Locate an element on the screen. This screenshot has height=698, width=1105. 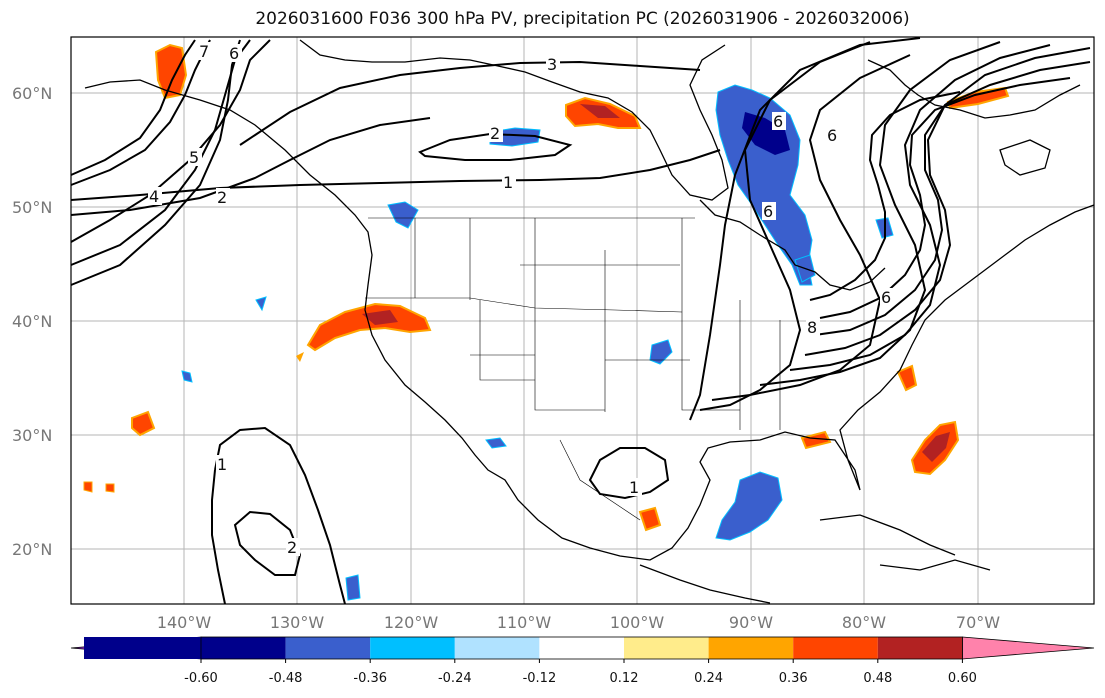
precip-neg-pac1 is located at coordinates (261, 304).